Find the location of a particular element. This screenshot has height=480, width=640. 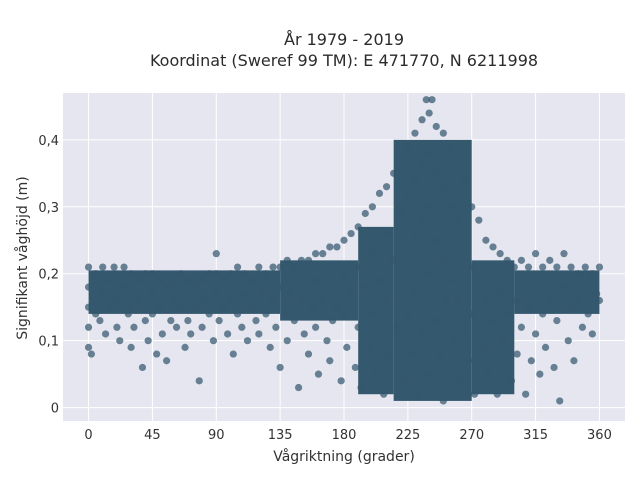

x-tick-labels: 0 45 90 135 180 225 270 315 360 is located at coordinates (347, 435).